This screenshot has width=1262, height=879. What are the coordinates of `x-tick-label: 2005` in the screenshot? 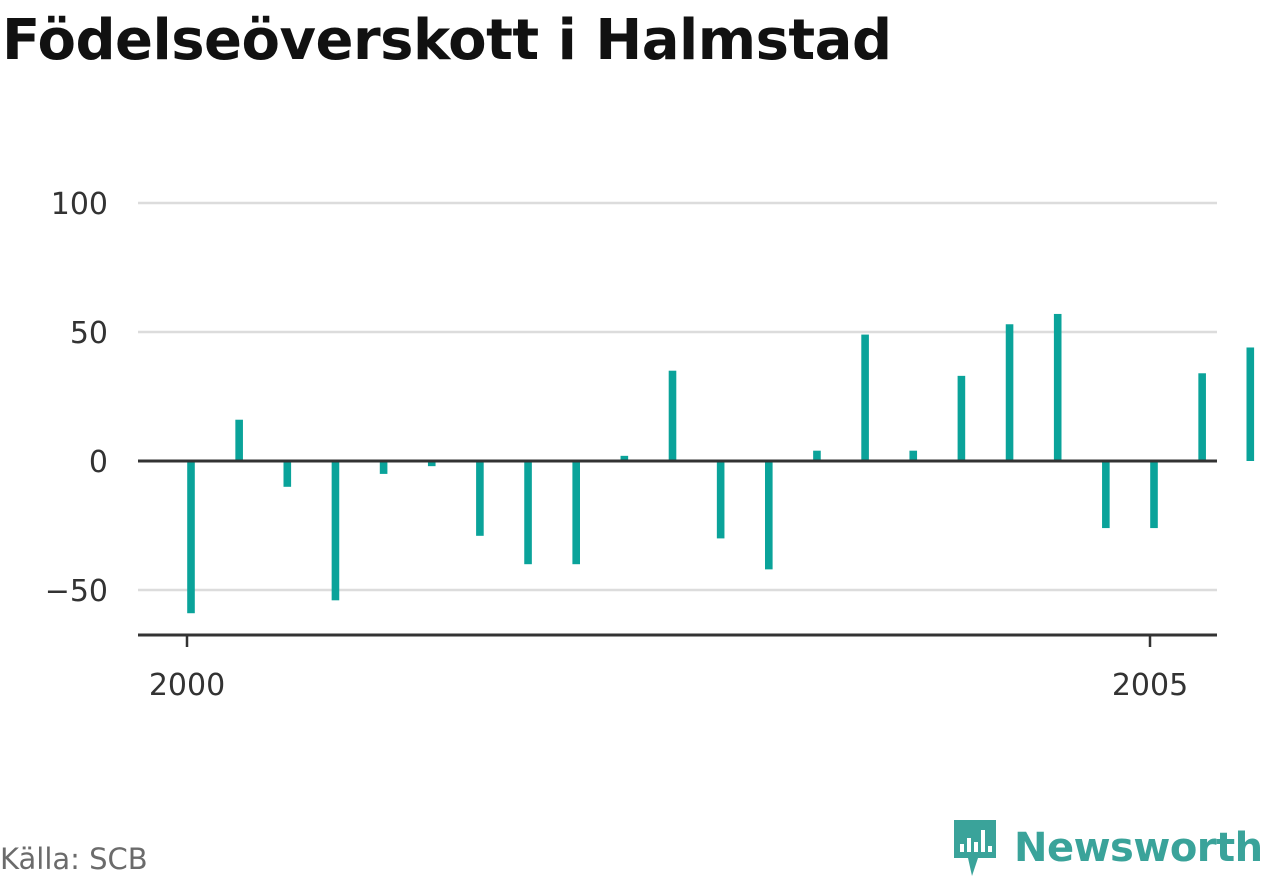 It's located at (1150, 685).